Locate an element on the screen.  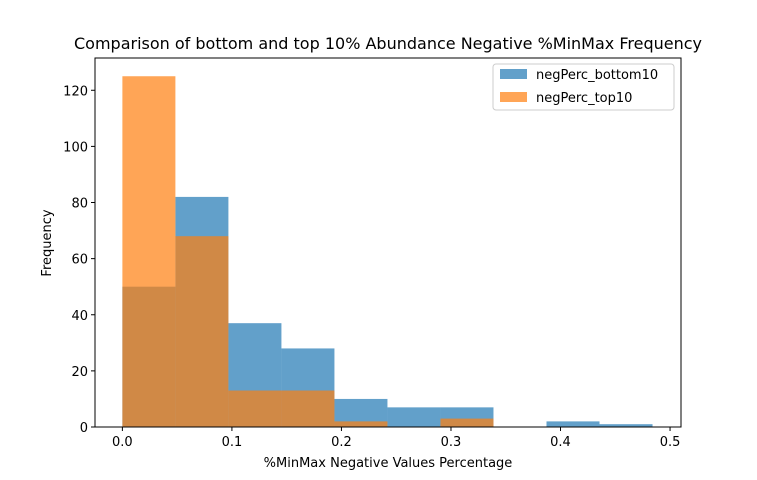
x-tick-label: 0.5 is located at coordinates (670, 442).